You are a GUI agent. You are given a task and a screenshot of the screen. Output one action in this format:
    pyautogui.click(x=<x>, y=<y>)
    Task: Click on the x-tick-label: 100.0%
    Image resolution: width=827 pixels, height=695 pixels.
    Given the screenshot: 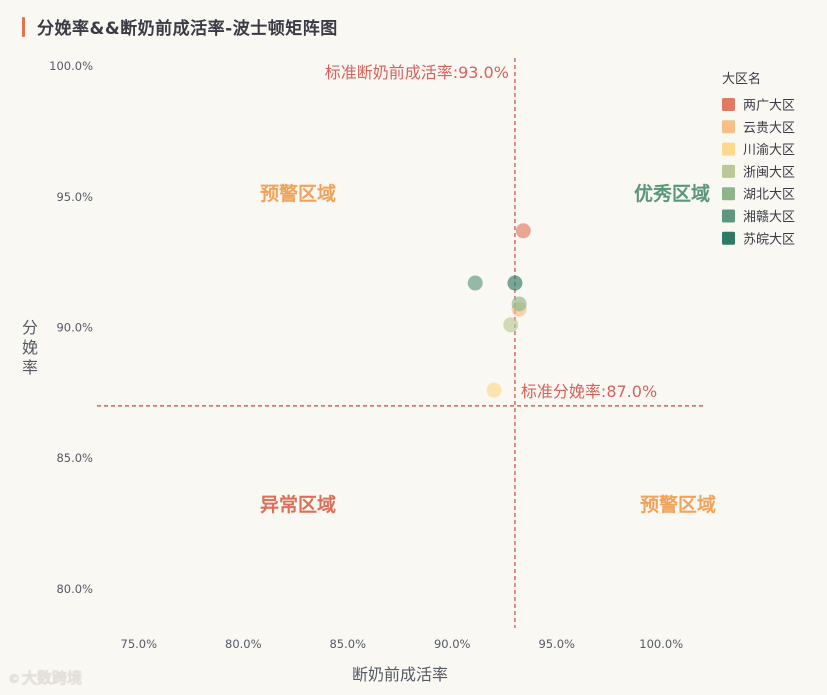 What is the action you would take?
    pyautogui.click(x=661, y=644)
    